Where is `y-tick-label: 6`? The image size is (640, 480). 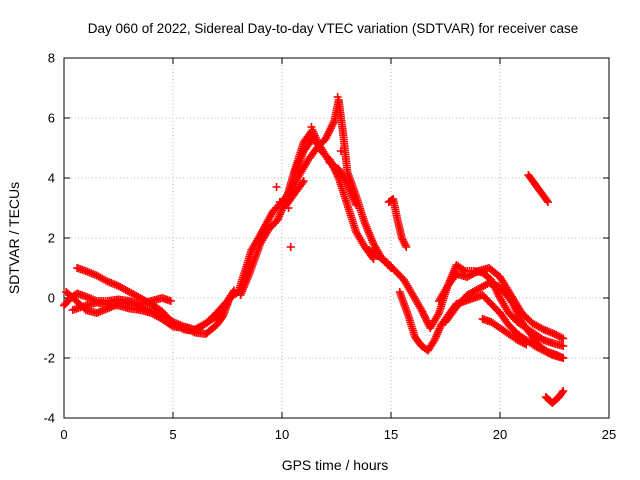 y-tick-label: 6 is located at coordinates (51, 118).